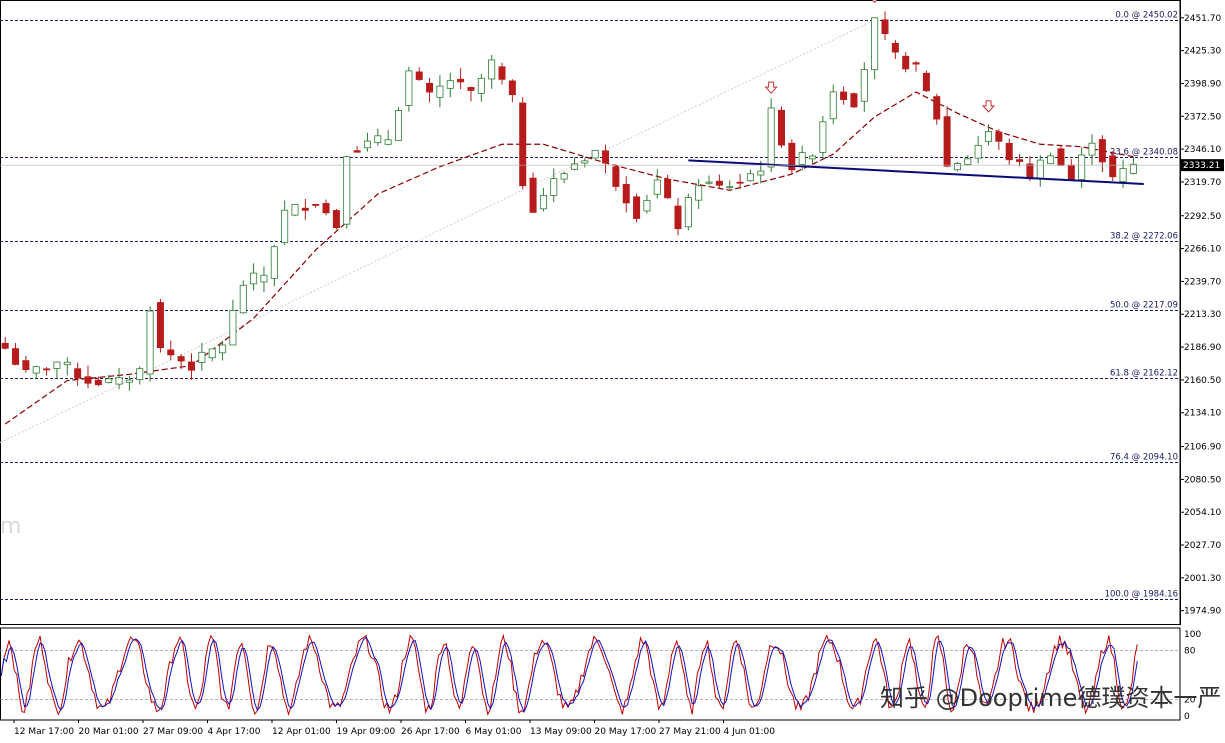  What do you see at coordinates (916, 172) in the screenshot?
I see `neckline` at bounding box center [916, 172].